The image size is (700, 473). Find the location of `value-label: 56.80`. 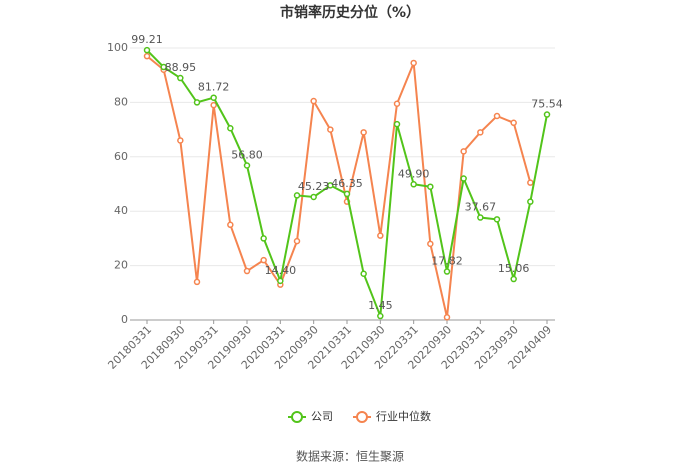

value-label: 56.80 is located at coordinates (247, 155).